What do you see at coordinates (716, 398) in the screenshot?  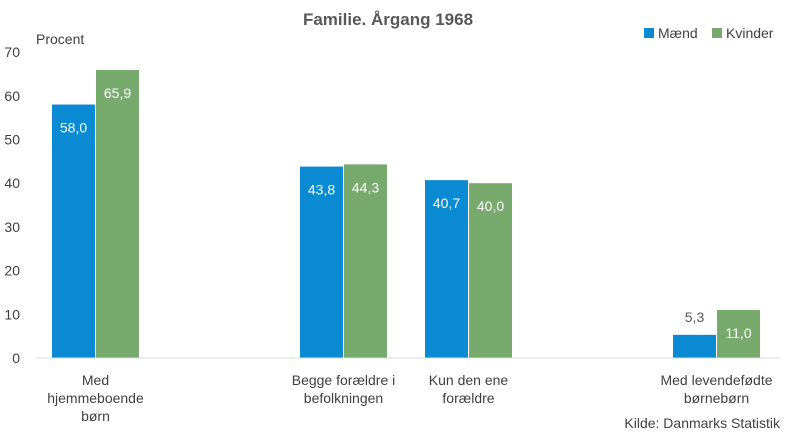 I see `category-label: børnebørn` at bounding box center [716, 398].